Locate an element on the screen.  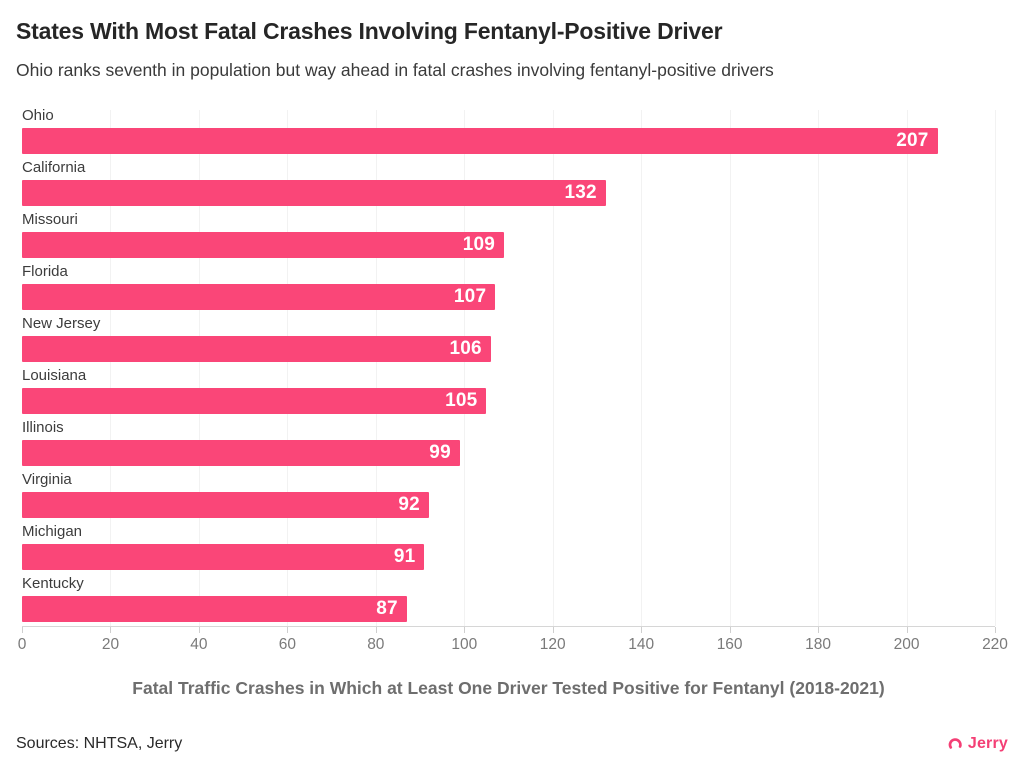
bar-value-label: 91 is located at coordinates (404, 556).